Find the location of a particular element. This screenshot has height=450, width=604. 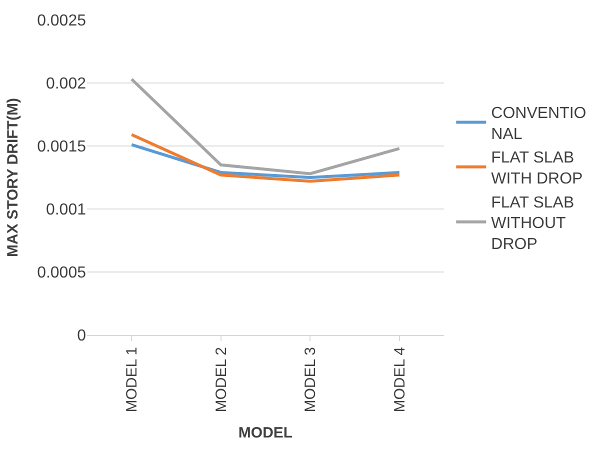

y-tick-label: 0 is located at coordinates (81, 336).